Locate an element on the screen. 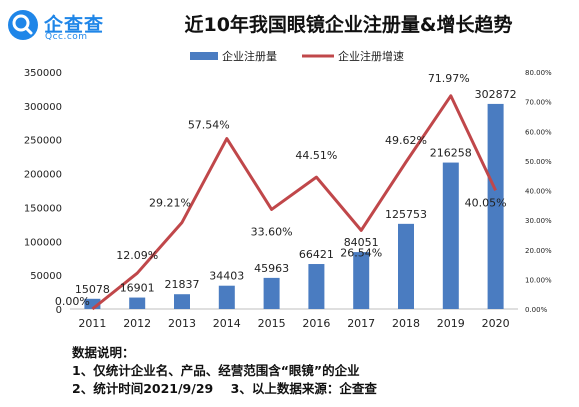  bar-value-label: 66421 is located at coordinates (316, 254).